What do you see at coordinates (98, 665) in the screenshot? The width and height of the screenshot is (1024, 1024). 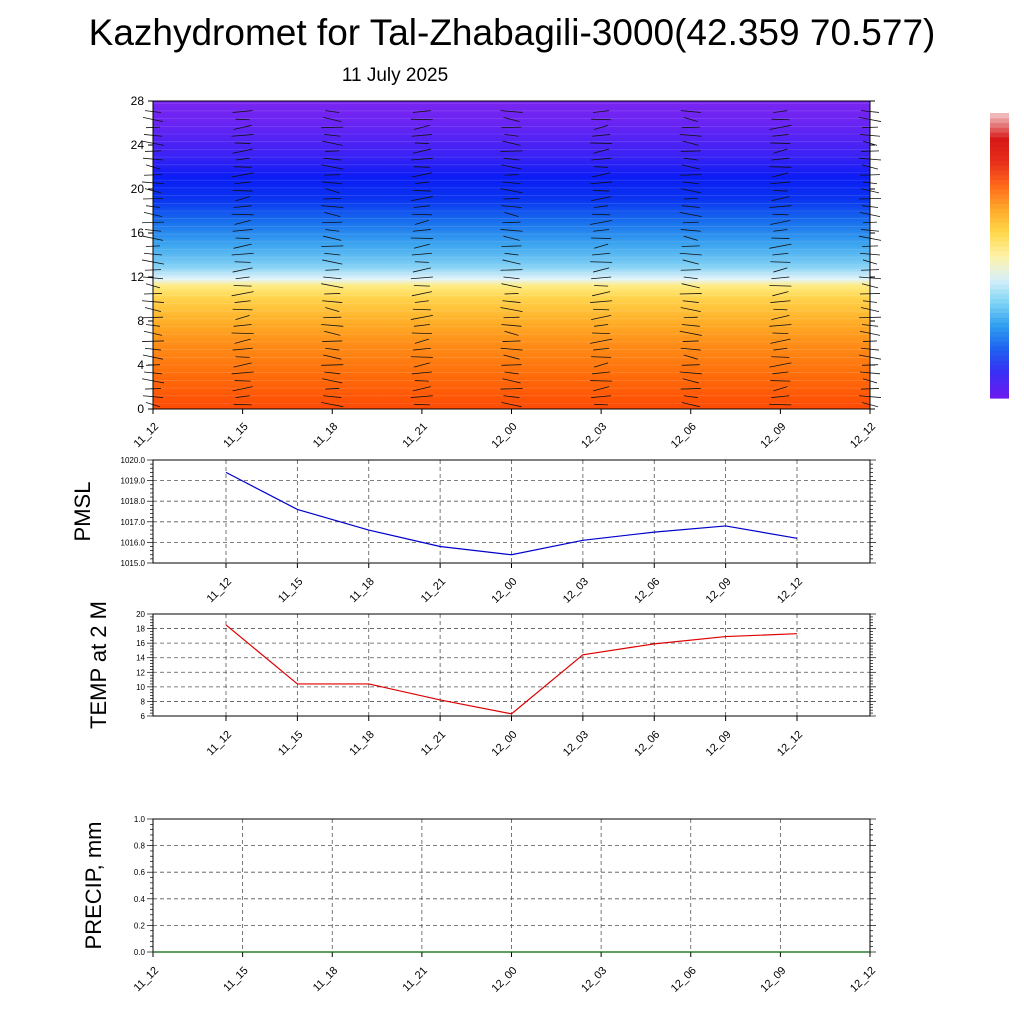 I see `temp-ylabel: TEMP at 2 M` at bounding box center [98, 665].